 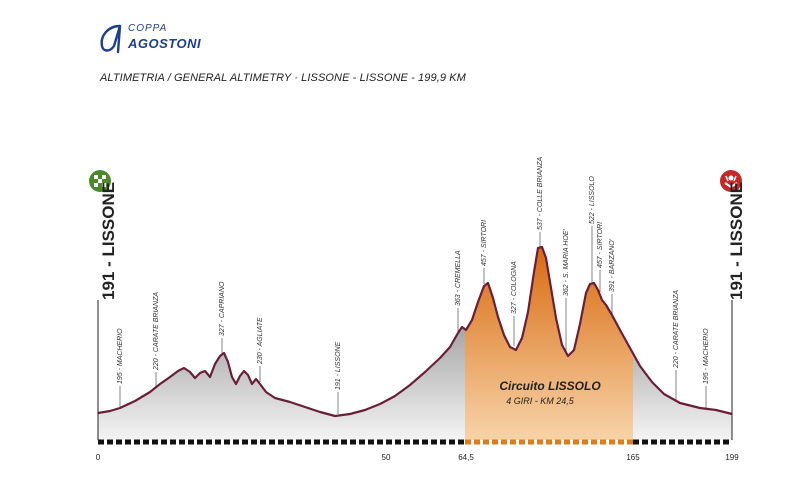 I want to click on circuit-title: Circuito LISSOLO, so click(x=550, y=386).